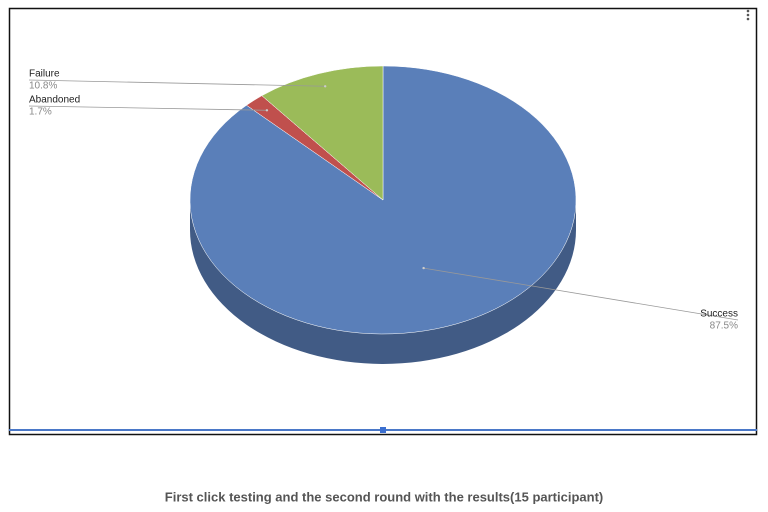 The image size is (768, 512). I want to click on slice-label: Abandoned, so click(54, 100).